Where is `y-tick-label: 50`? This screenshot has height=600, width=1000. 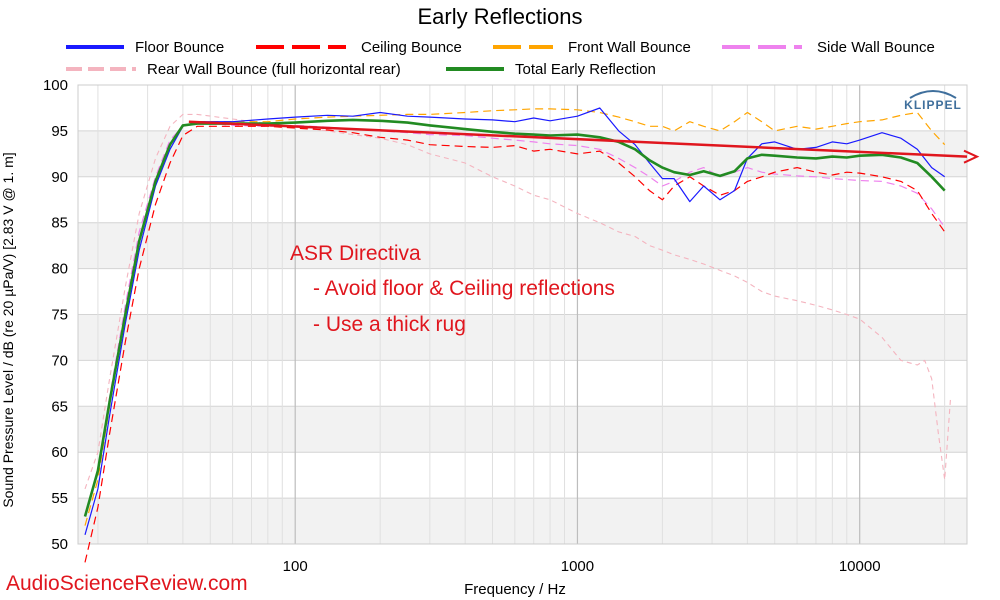
y-tick-label: 50 is located at coordinates (59, 544).